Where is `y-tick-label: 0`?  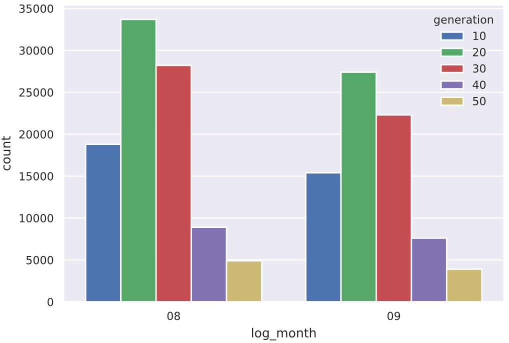
y-tick-label: 0 is located at coordinates (51, 302).